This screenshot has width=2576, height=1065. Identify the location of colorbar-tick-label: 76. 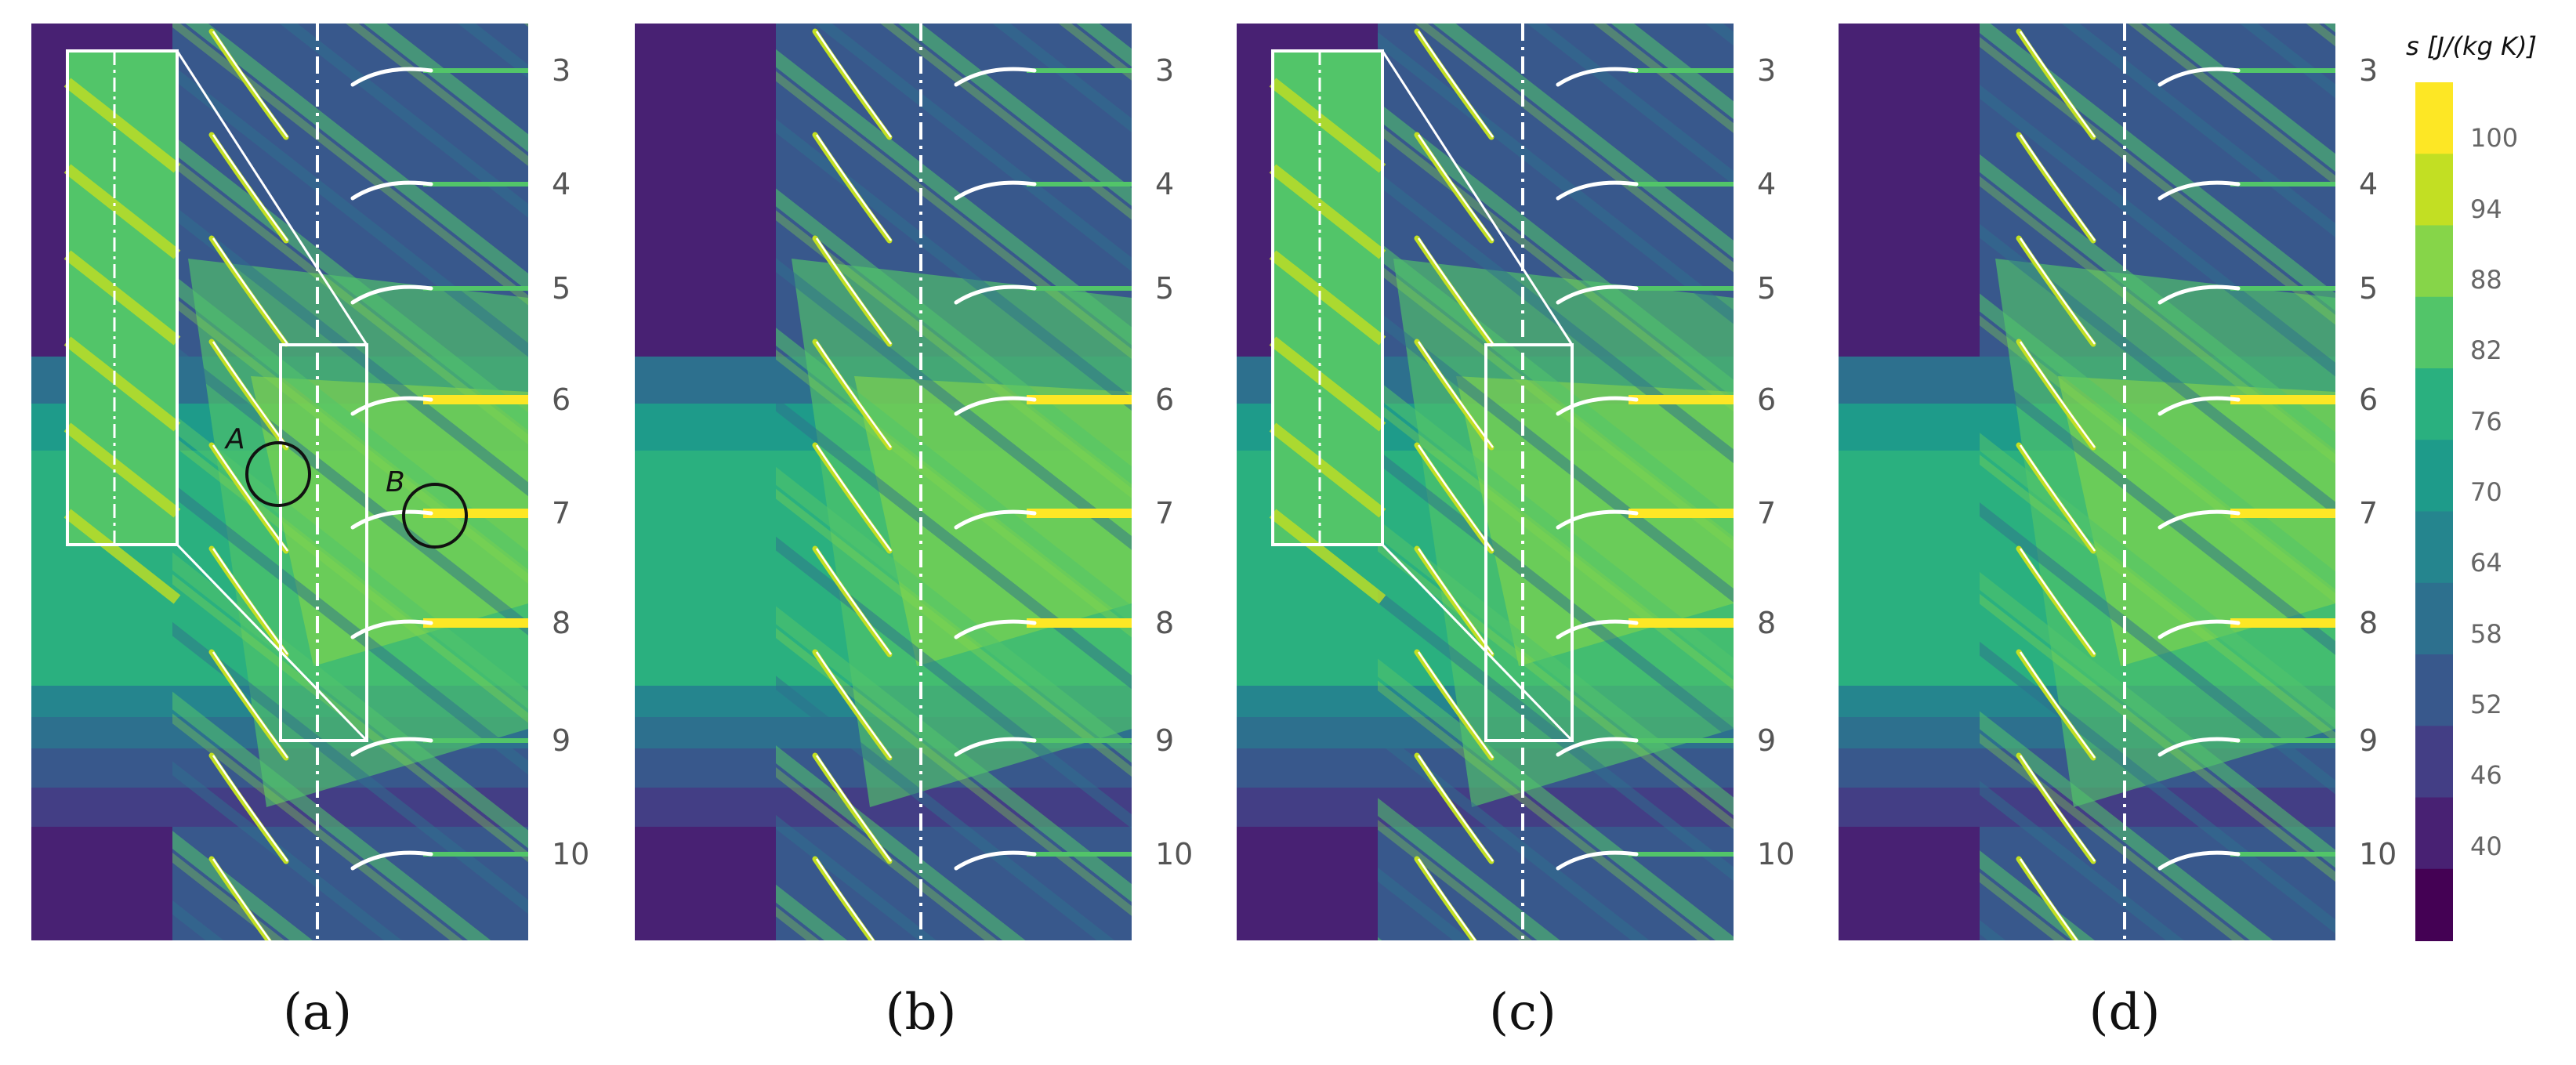
(2486, 422).